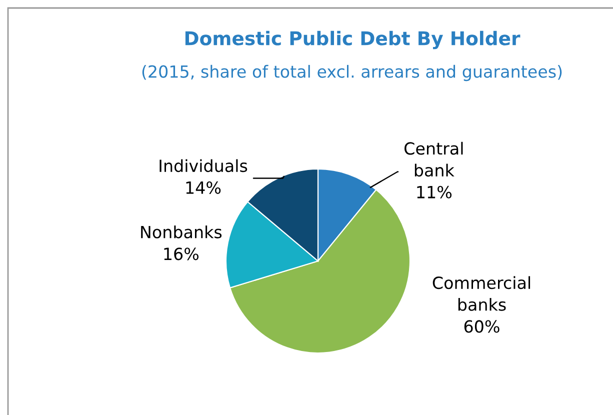 The width and height of the screenshot is (613, 415). I want to click on data-label: 16%, so click(181, 254).